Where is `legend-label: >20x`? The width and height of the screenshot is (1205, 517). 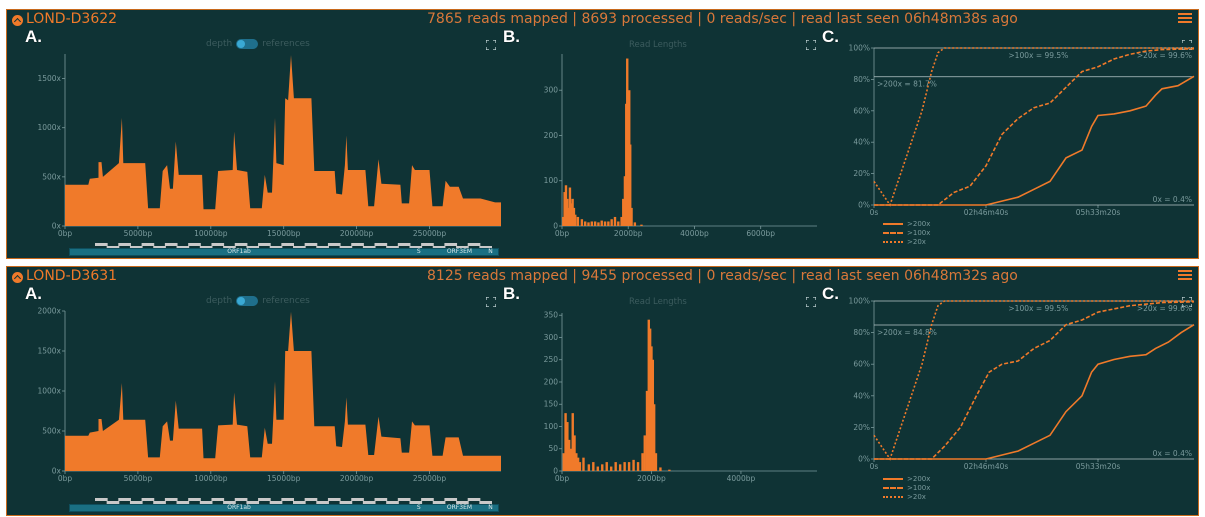 legend-label: >20x is located at coordinates (916, 242).